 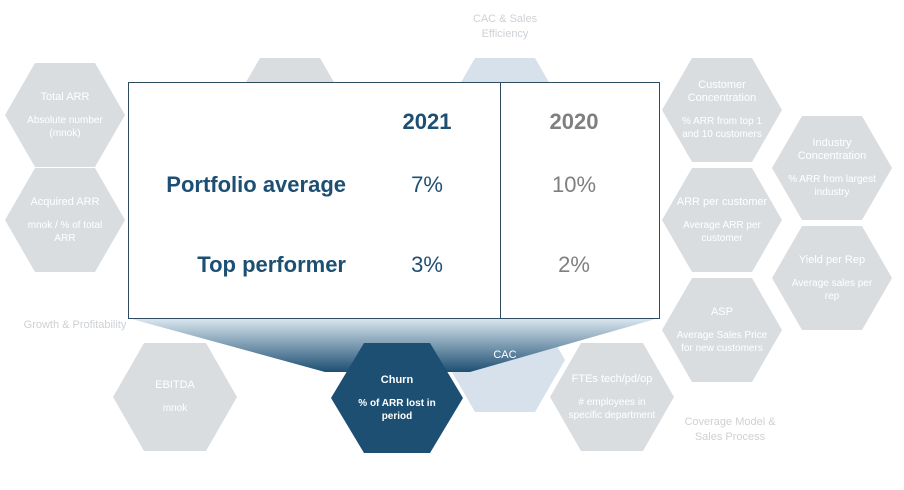 What do you see at coordinates (722, 201) in the screenshot?
I see `hexagon-title: ARR per customer` at bounding box center [722, 201].